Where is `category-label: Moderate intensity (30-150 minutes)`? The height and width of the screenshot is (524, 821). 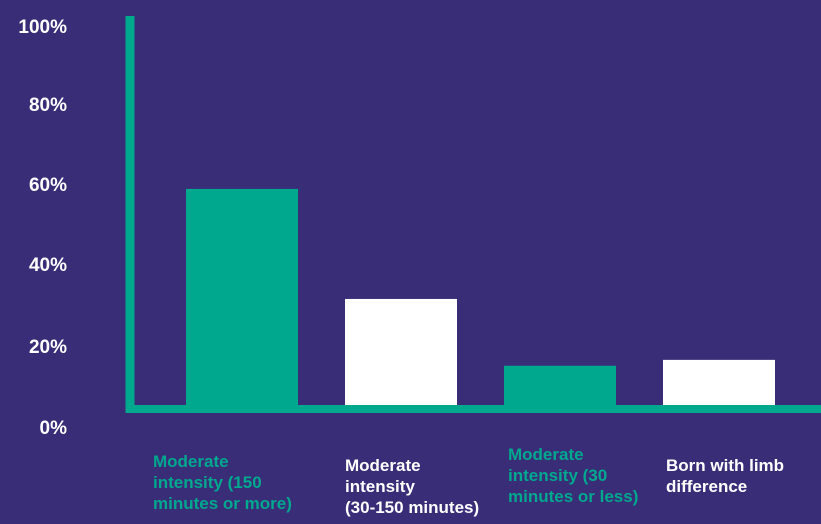 category-label: Moderate intensity (30-150 minutes) is located at coordinates (412, 486).